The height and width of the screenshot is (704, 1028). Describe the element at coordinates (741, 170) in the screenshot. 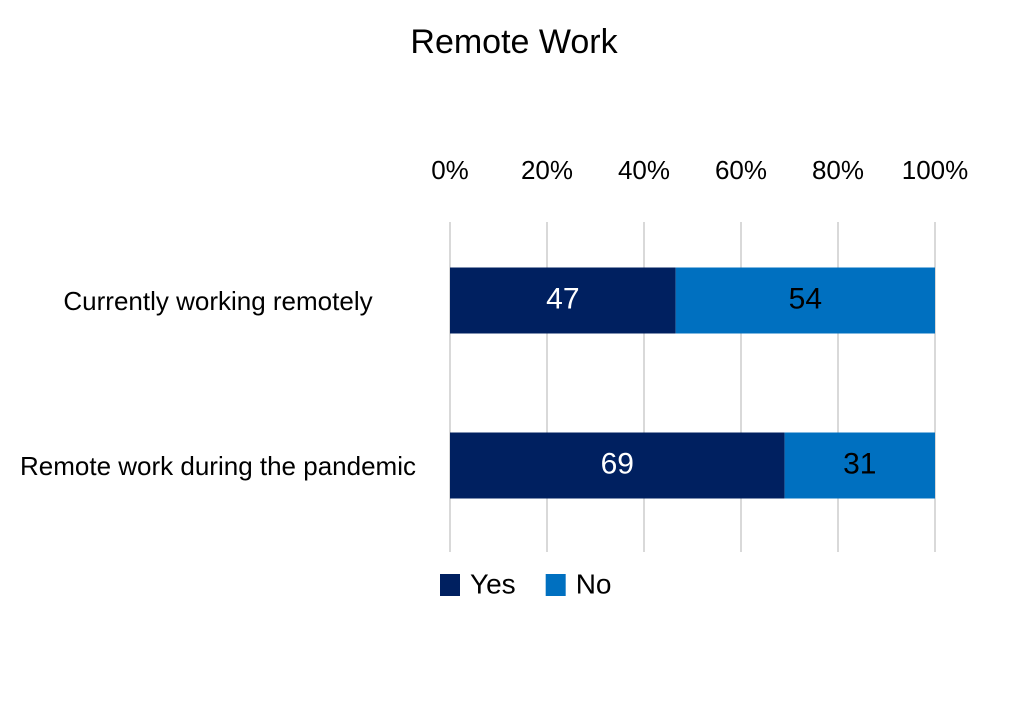

I see `x-tick-label: 60%` at that location.